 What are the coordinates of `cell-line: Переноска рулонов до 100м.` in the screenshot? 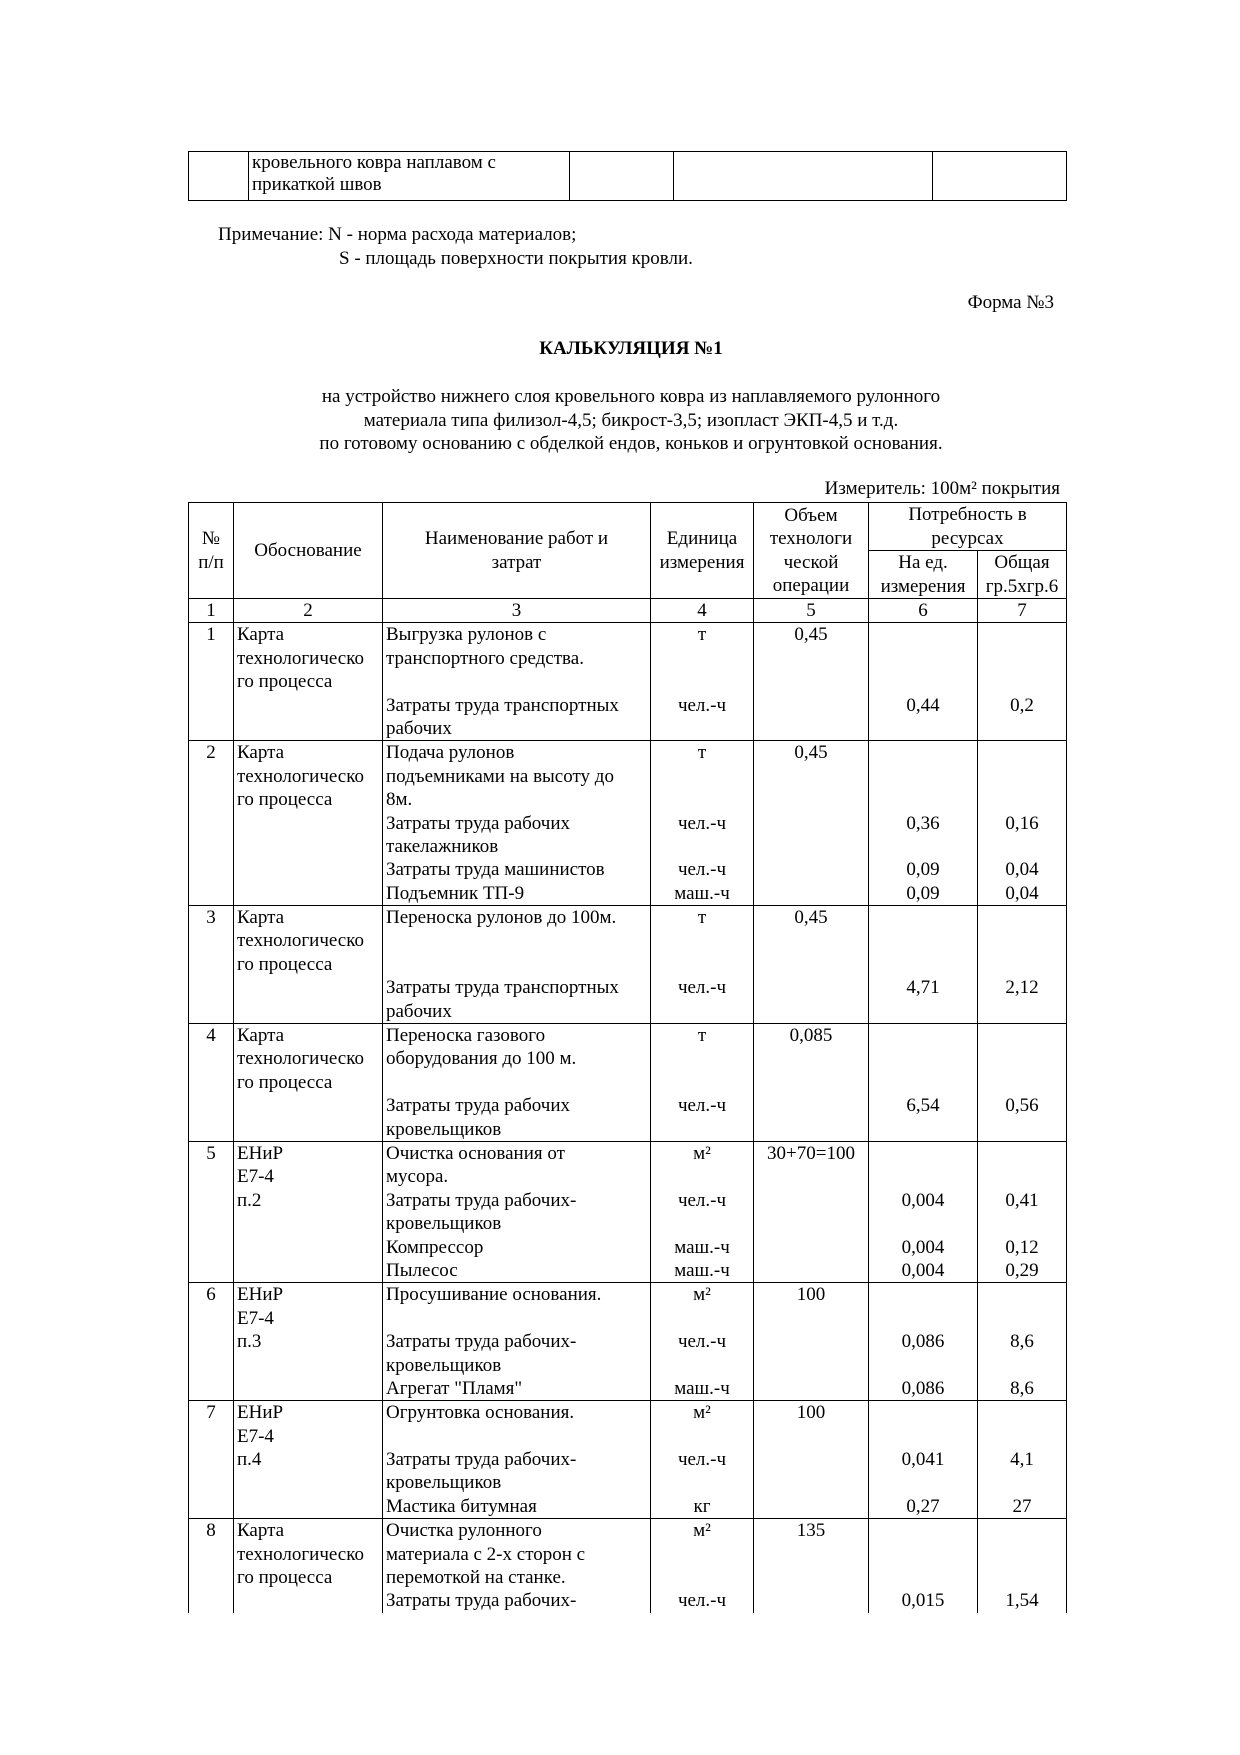 It's located at (501, 918).